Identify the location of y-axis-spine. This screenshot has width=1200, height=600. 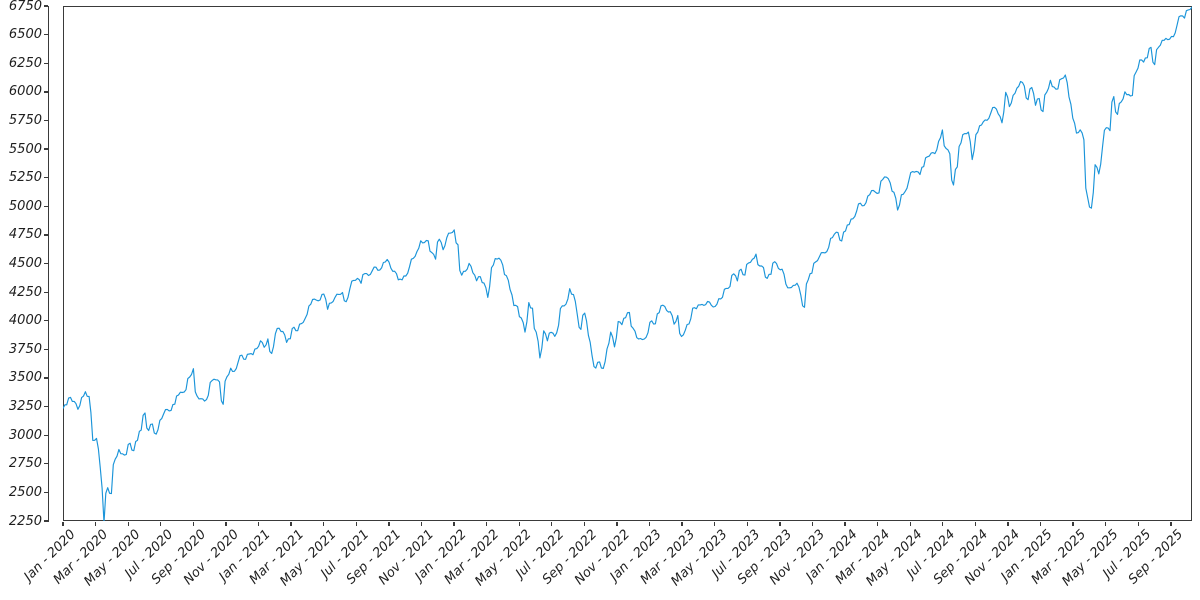
(49, 264).